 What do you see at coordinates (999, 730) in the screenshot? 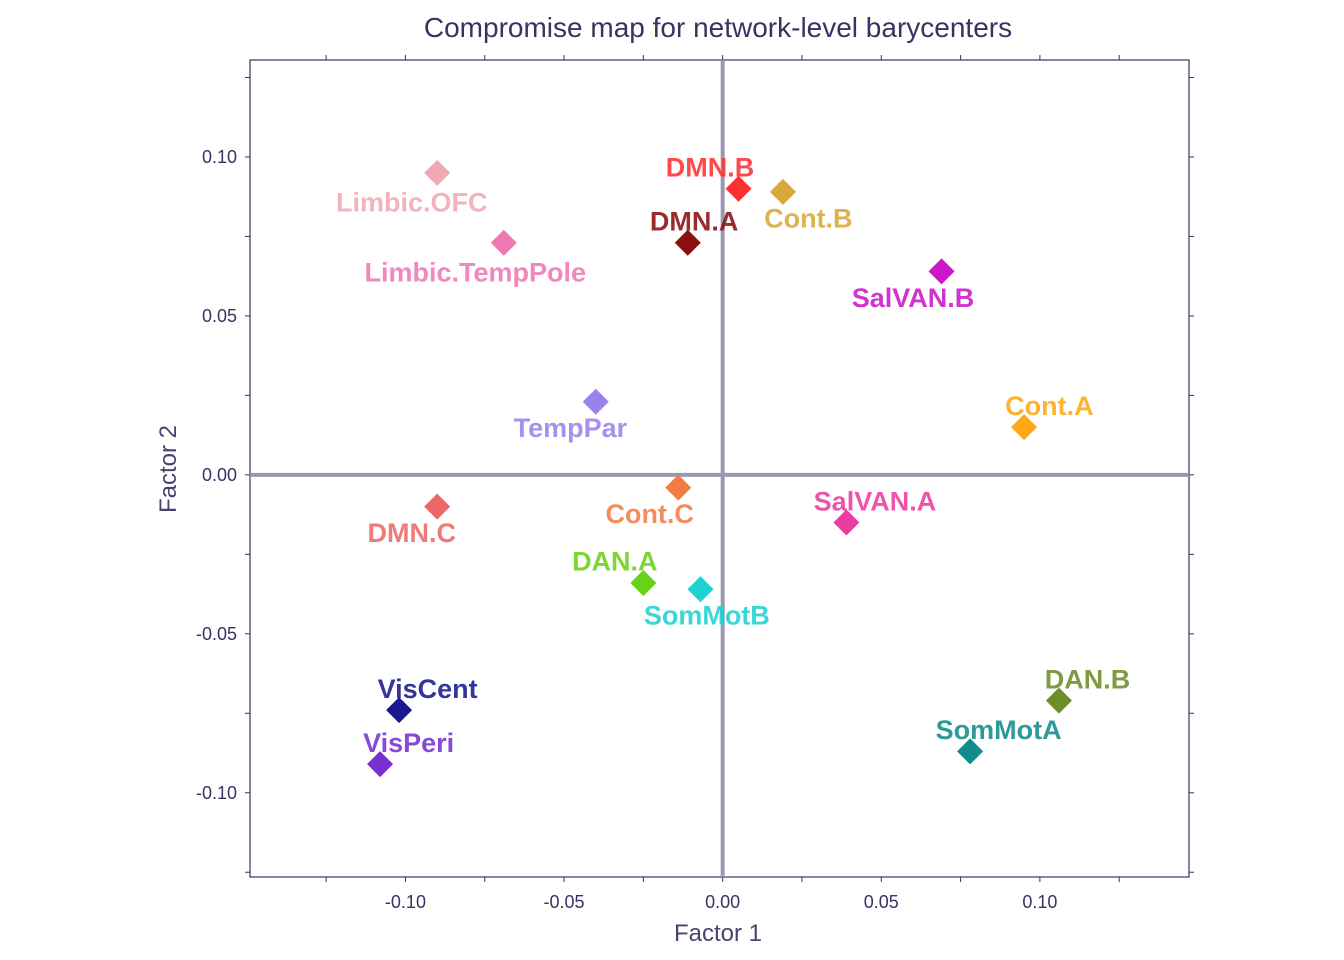
I see `data-label-sommota: SomMotA` at bounding box center [999, 730].